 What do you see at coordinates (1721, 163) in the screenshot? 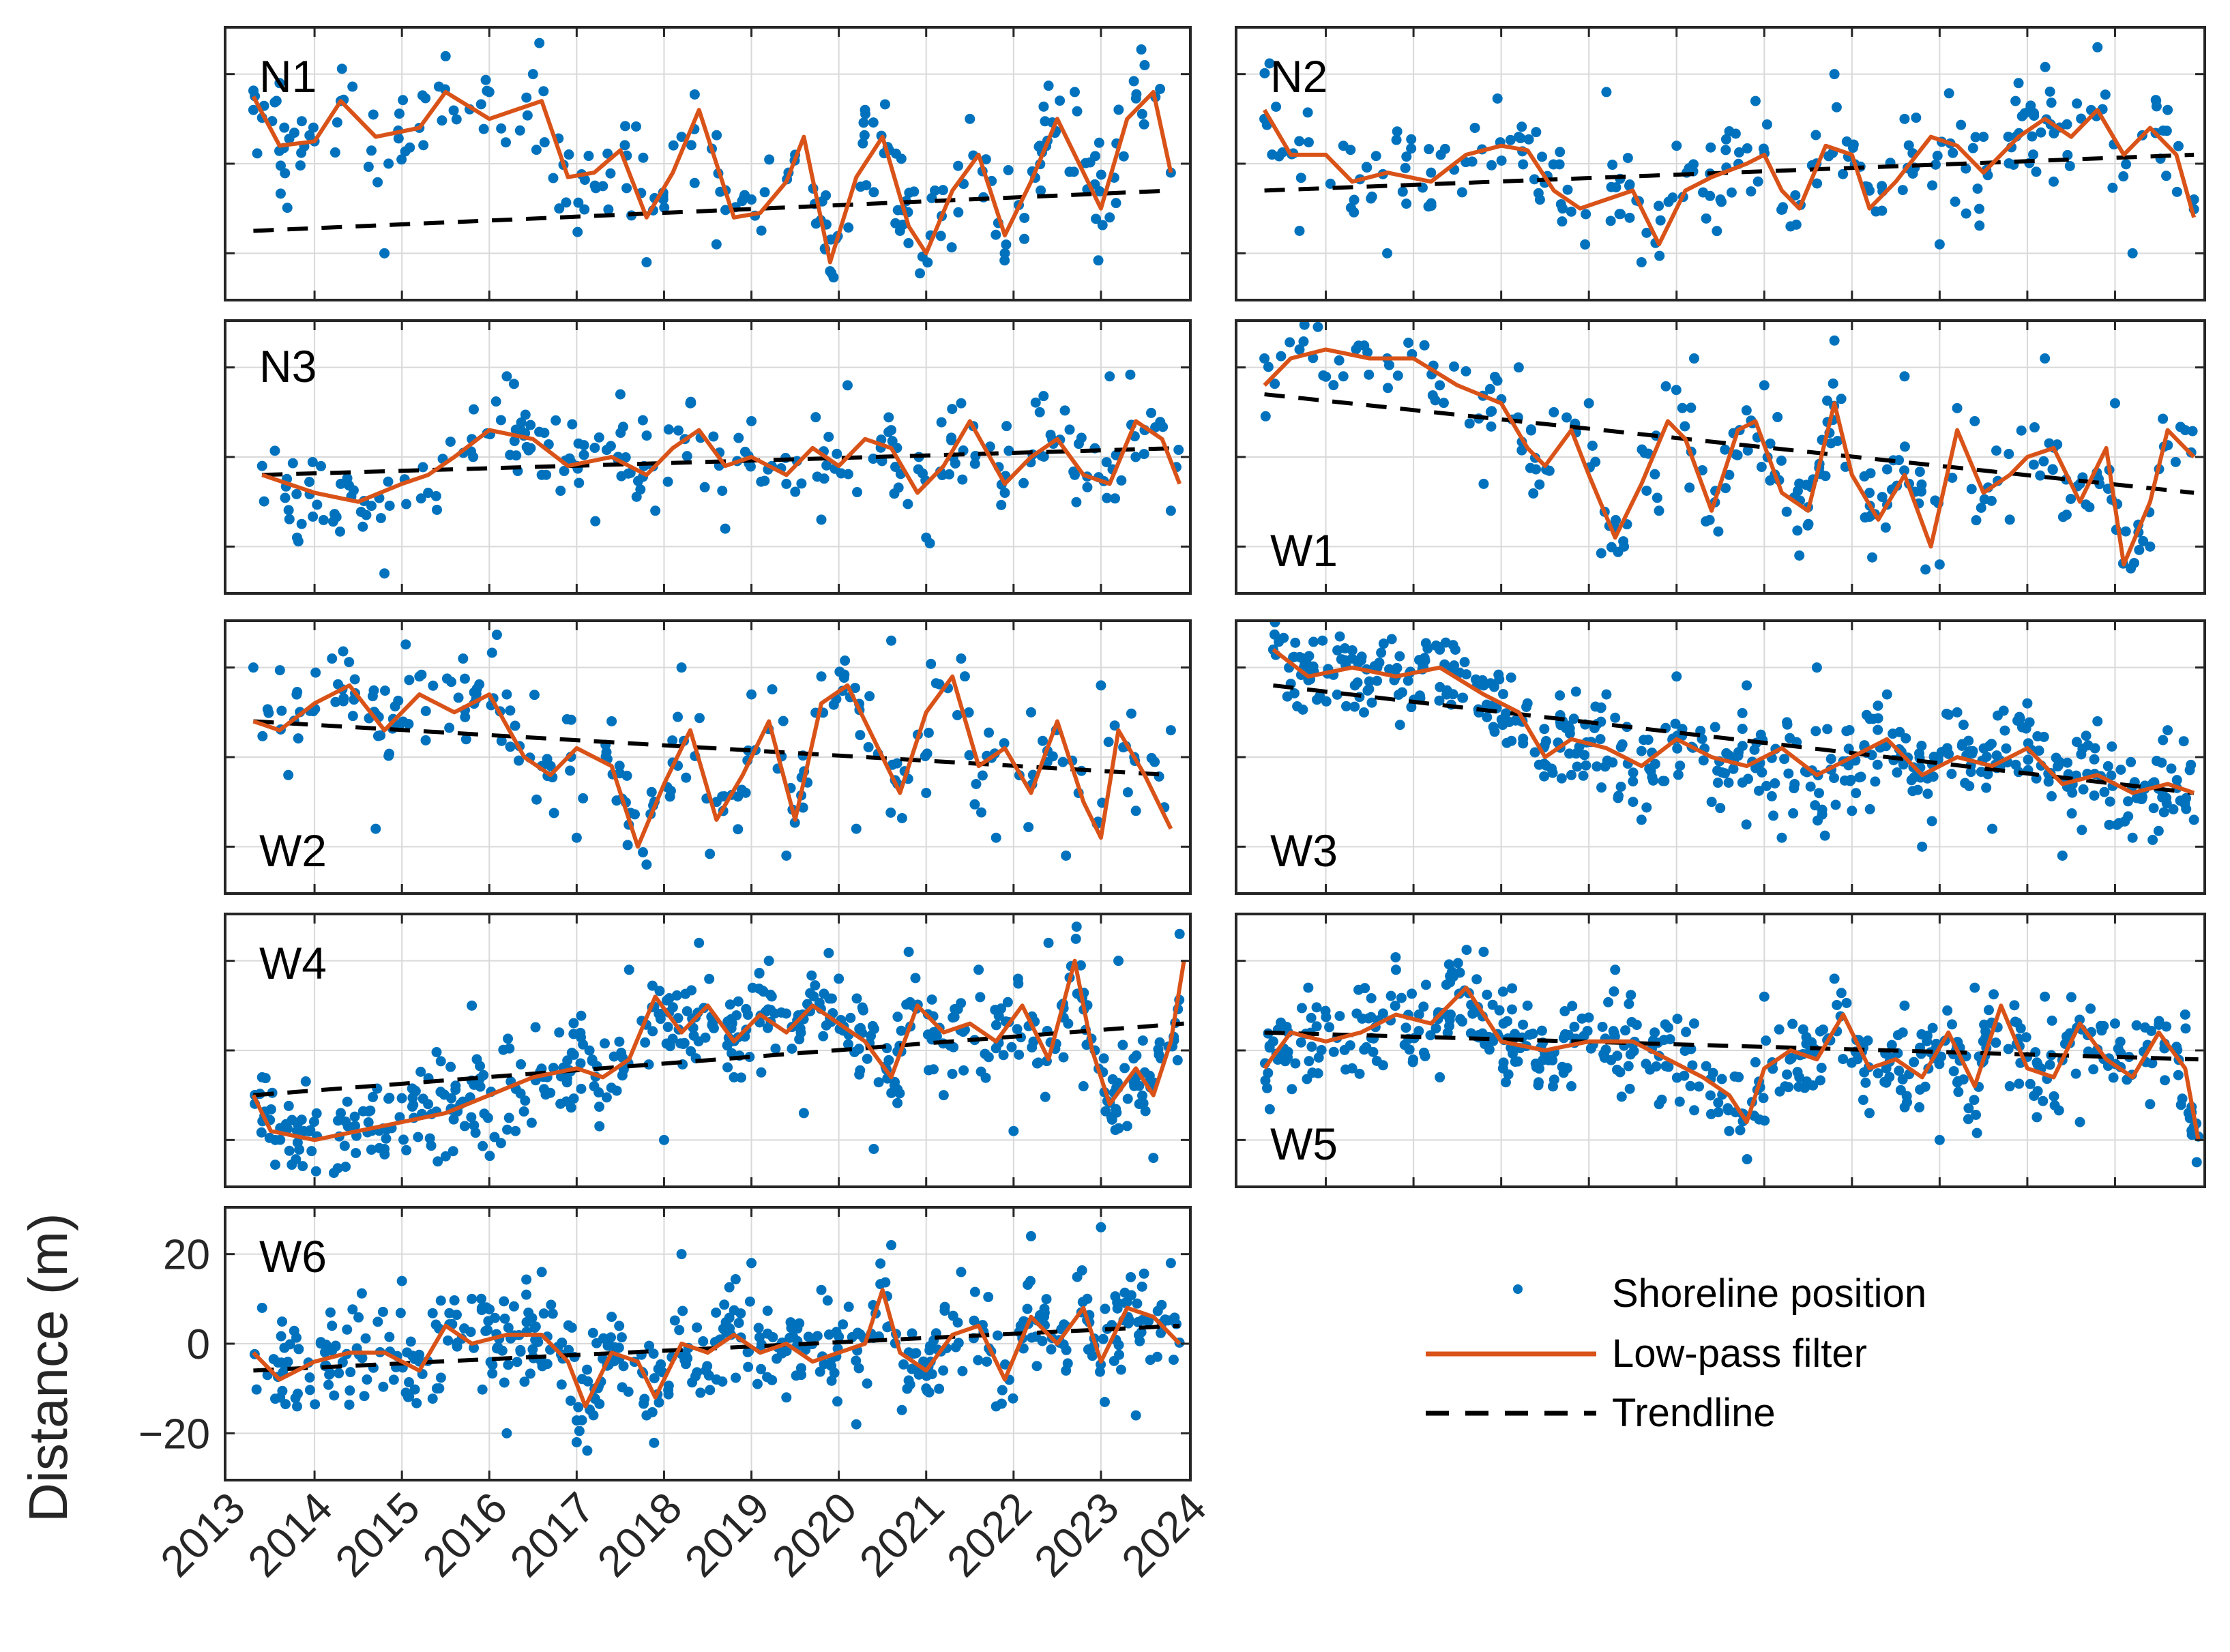
I see `axis-ticks` at bounding box center [1721, 163].